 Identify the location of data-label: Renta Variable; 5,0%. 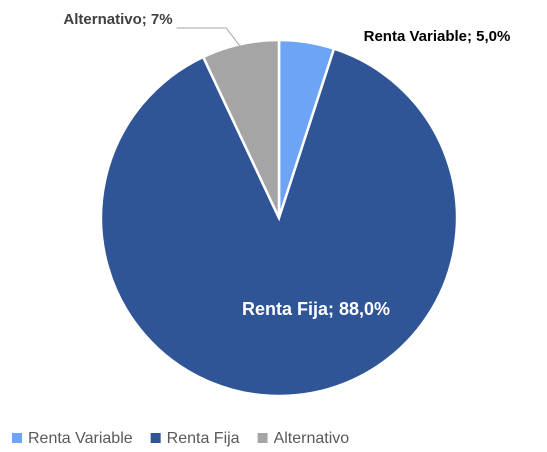
(437, 36).